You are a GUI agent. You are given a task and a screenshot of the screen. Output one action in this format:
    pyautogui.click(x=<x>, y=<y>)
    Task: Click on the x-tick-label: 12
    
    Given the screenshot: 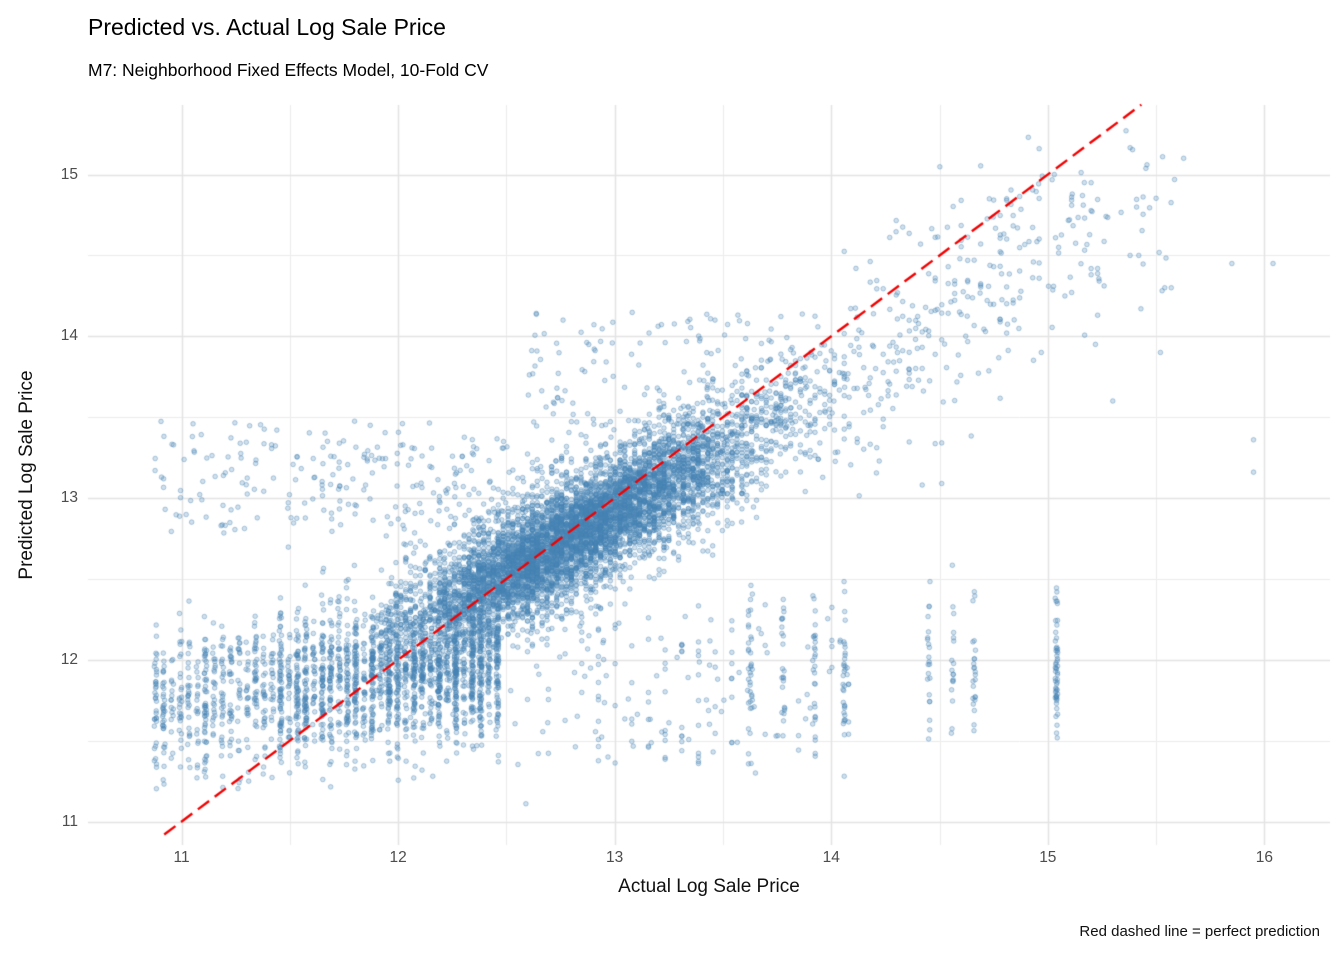 What is the action you would take?
    pyautogui.click(x=398, y=857)
    